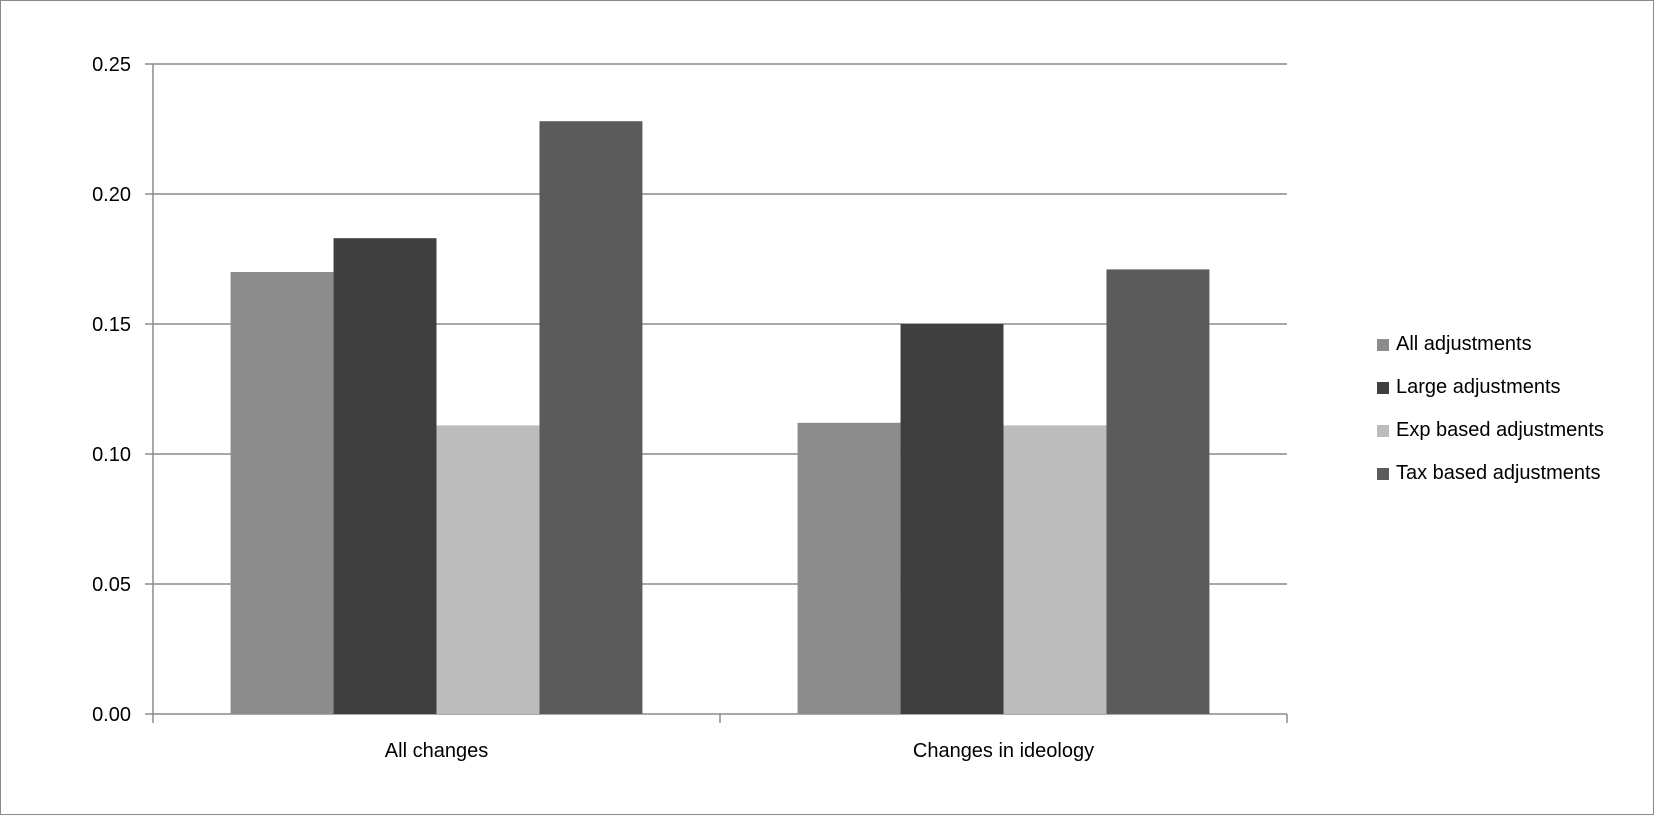 The width and height of the screenshot is (1654, 816). I want to click on legend-label: Exp based adjustments, so click(1500, 430).